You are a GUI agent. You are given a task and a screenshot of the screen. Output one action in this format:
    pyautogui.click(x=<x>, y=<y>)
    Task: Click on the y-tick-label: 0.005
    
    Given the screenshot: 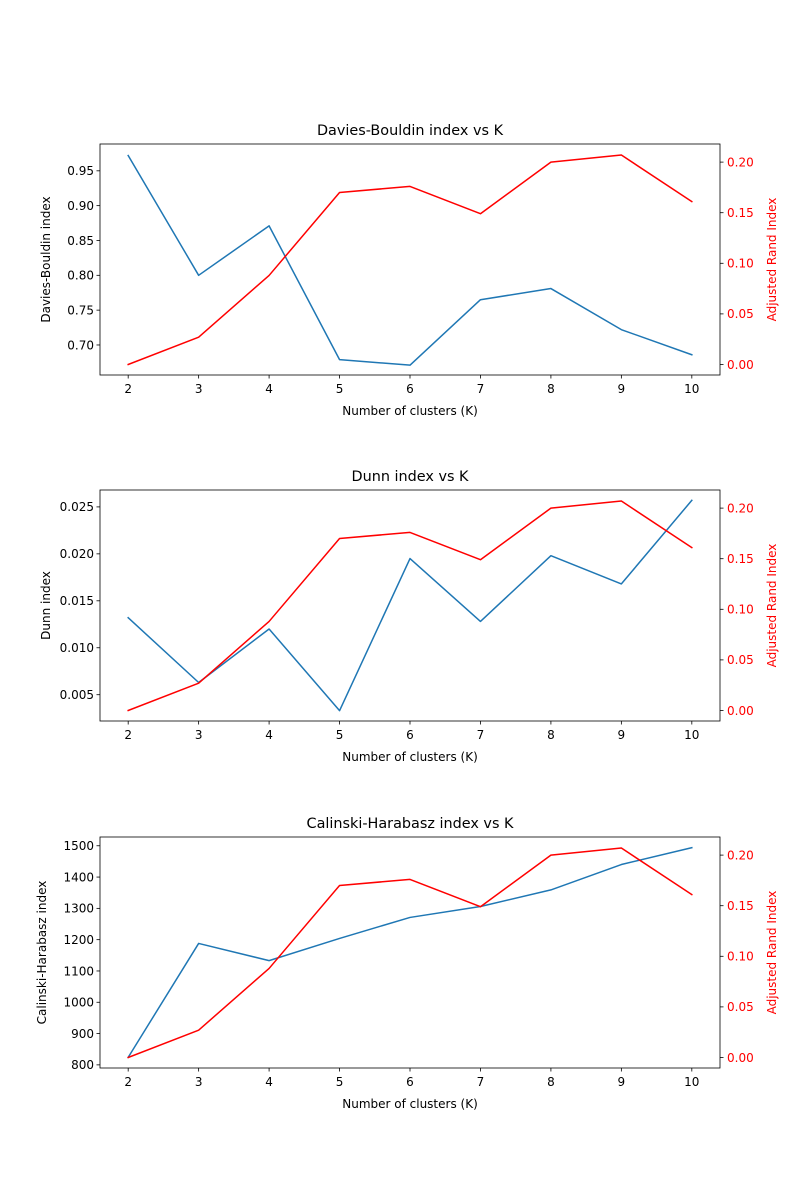 What is the action you would take?
    pyautogui.click(x=77, y=695)
    